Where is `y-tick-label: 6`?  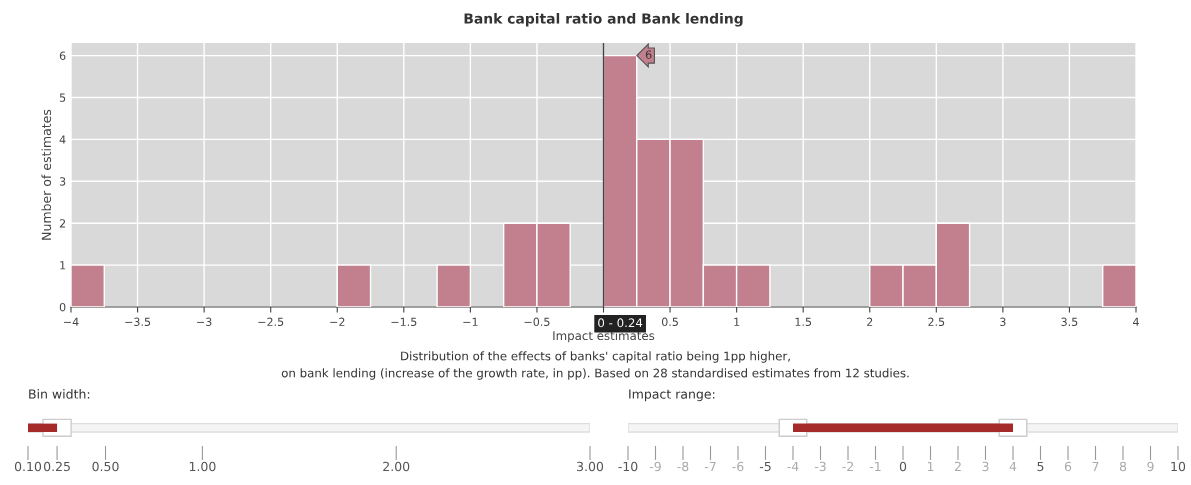
y-tick-label: 6 is located at coordinates (62, 55).